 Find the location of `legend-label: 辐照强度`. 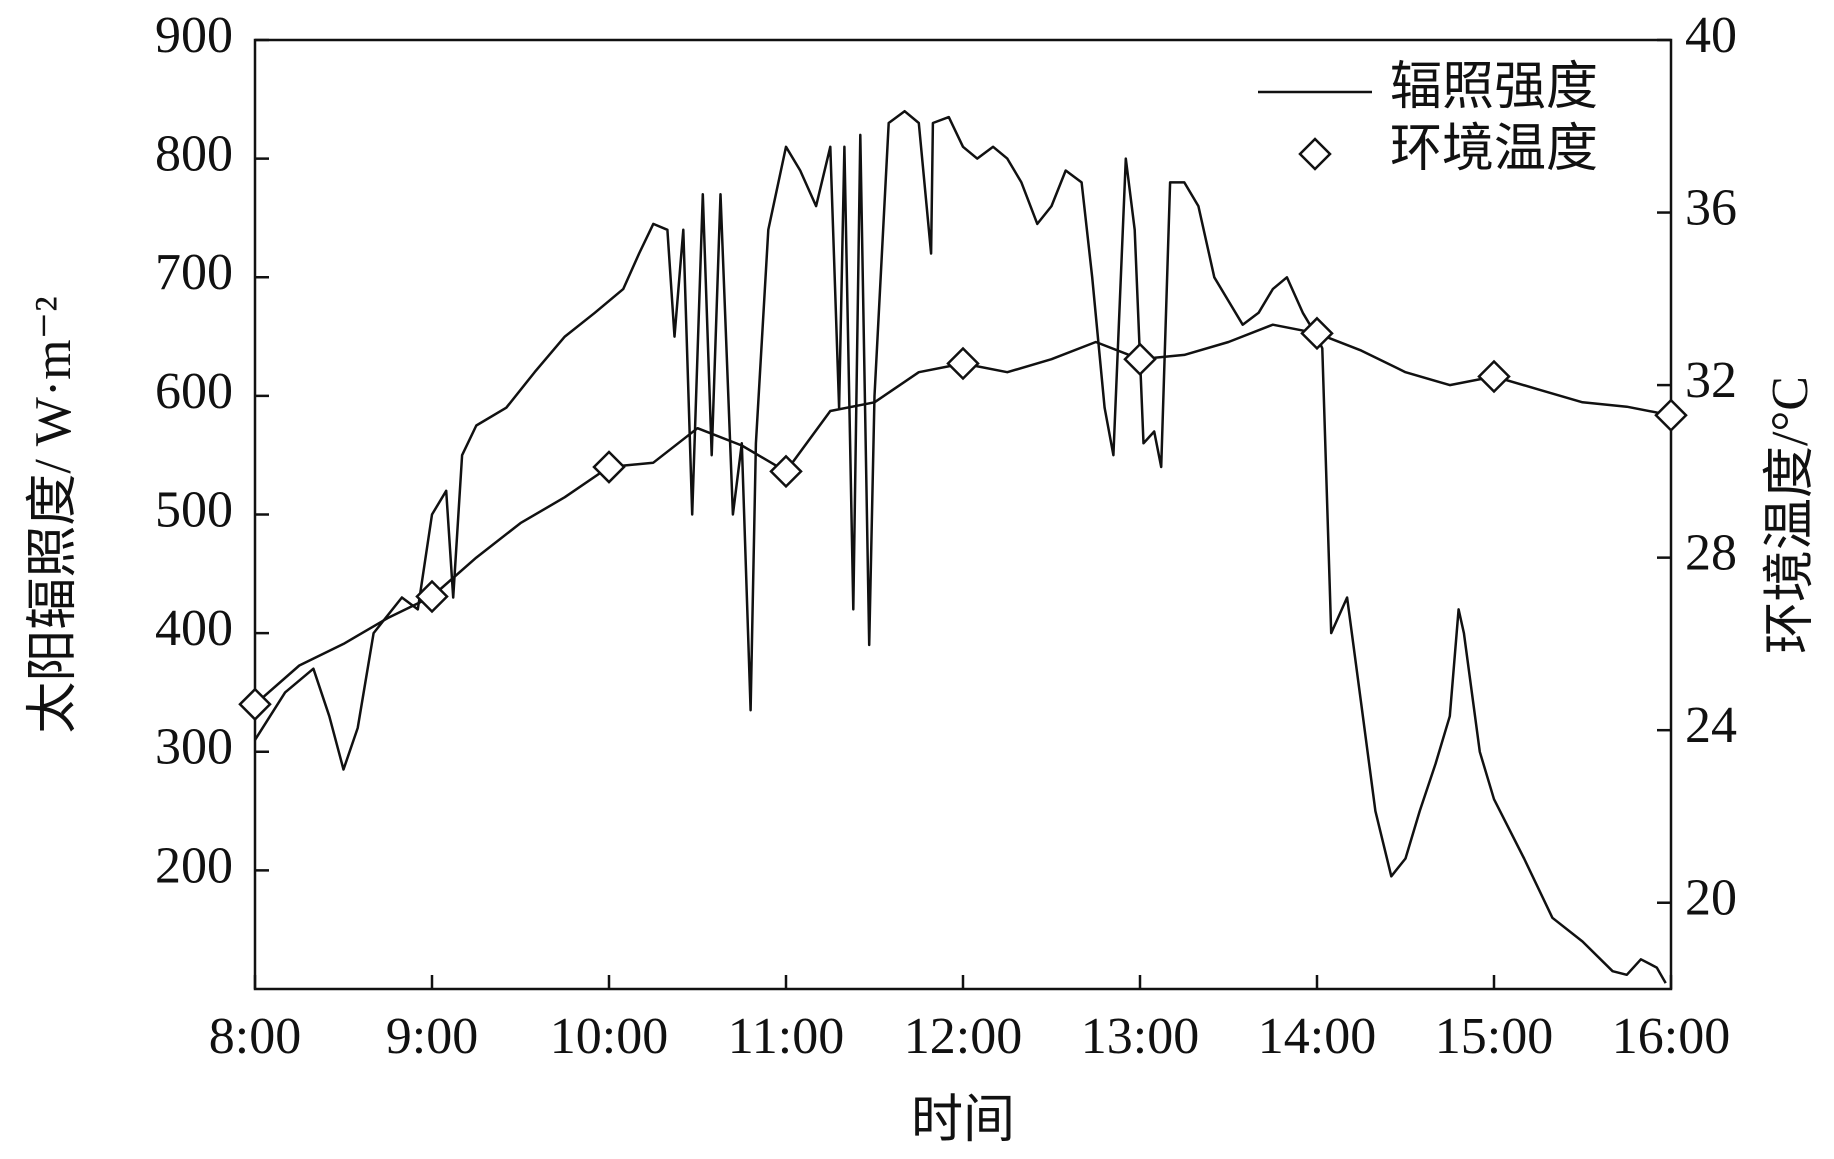

legend-label: 辐照强度 is located at coordinates (1494, 87).